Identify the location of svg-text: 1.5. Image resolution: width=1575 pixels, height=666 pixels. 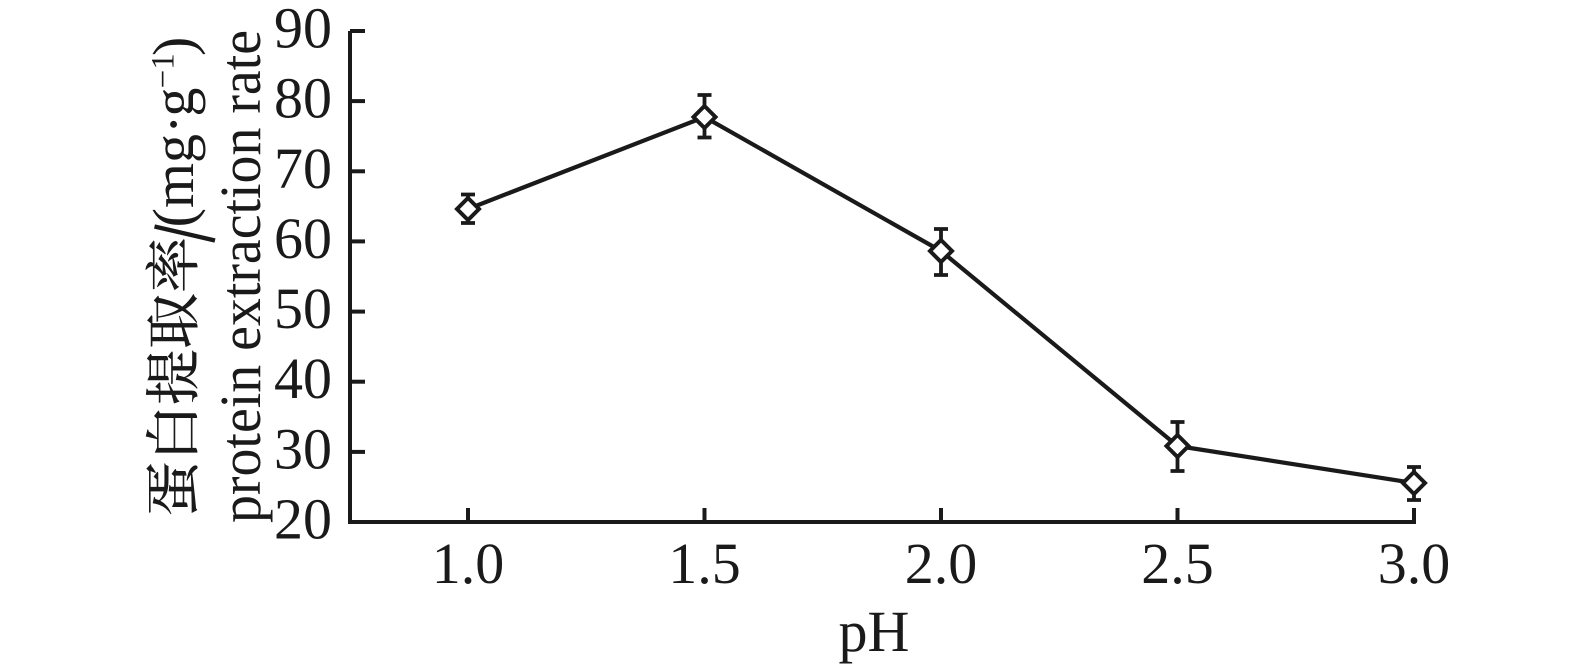
(704, 563).